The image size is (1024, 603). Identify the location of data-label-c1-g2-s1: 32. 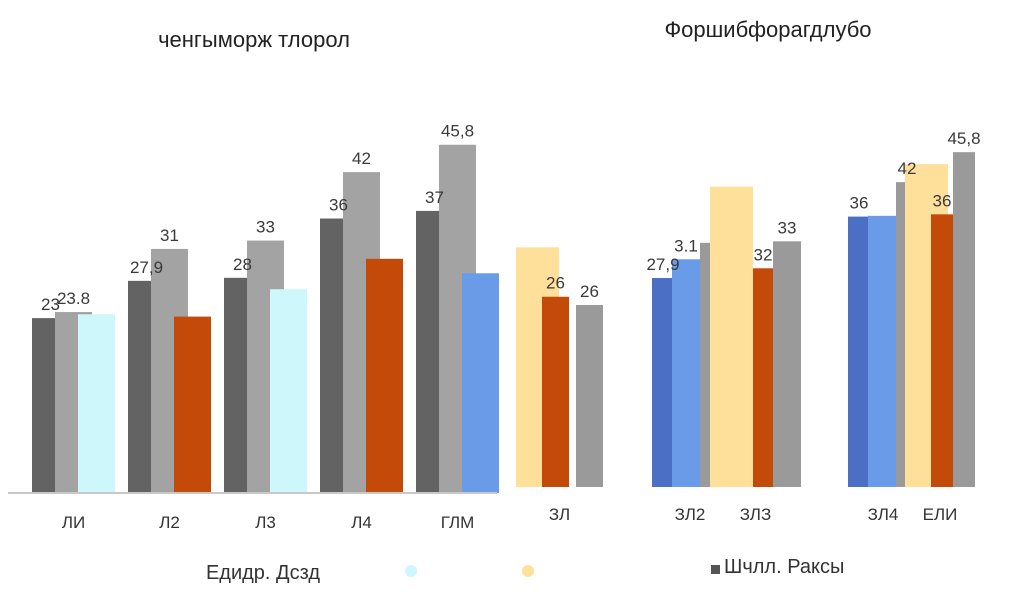
(763, 254).